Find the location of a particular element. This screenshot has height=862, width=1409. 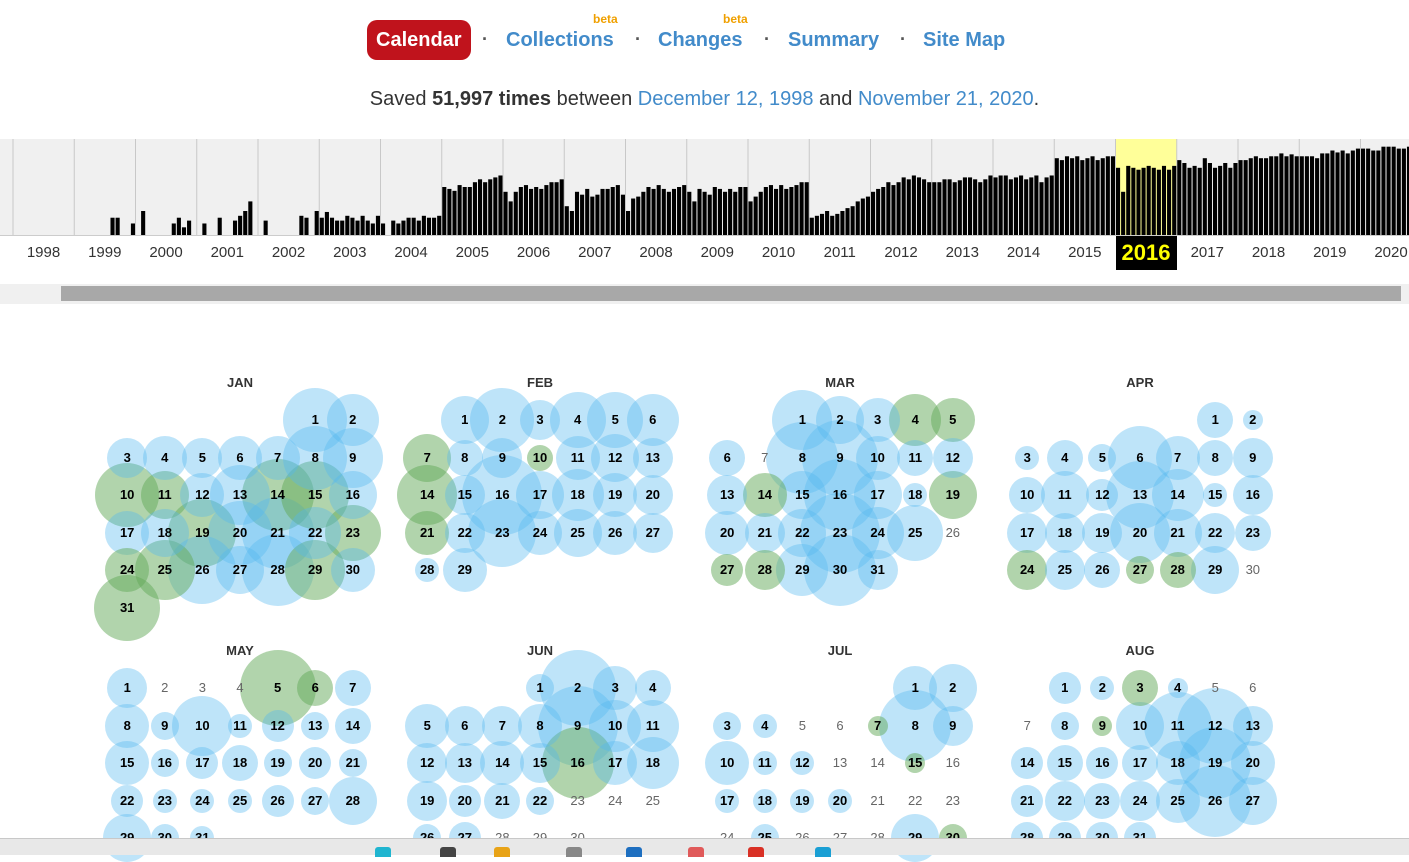

day-mar-13: 13 is located at coordinates (727, 495).